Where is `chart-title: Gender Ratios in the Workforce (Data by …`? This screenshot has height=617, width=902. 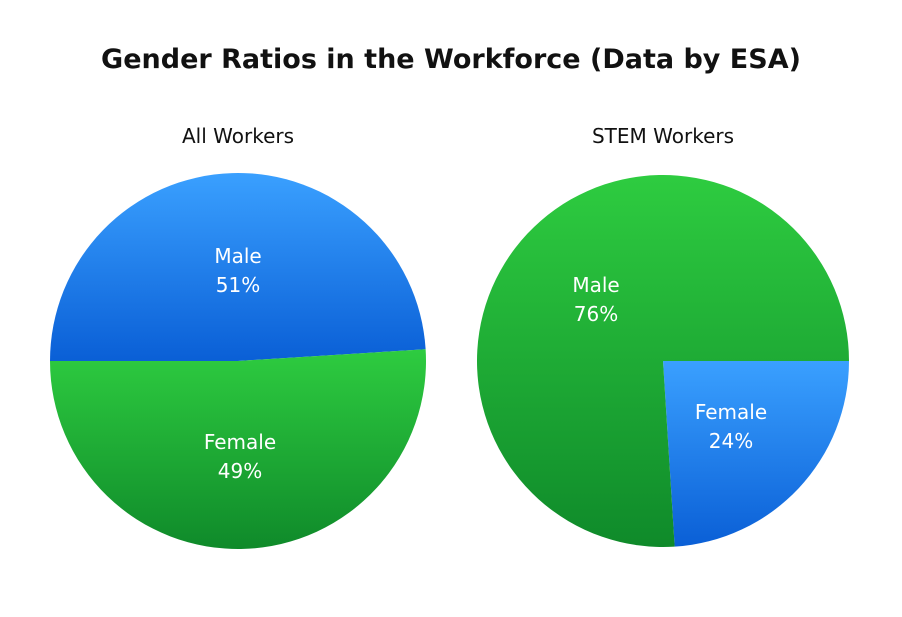
chart-title: Gender Ratios in the Workforce (Data by … is located at coordinates (451, 59).